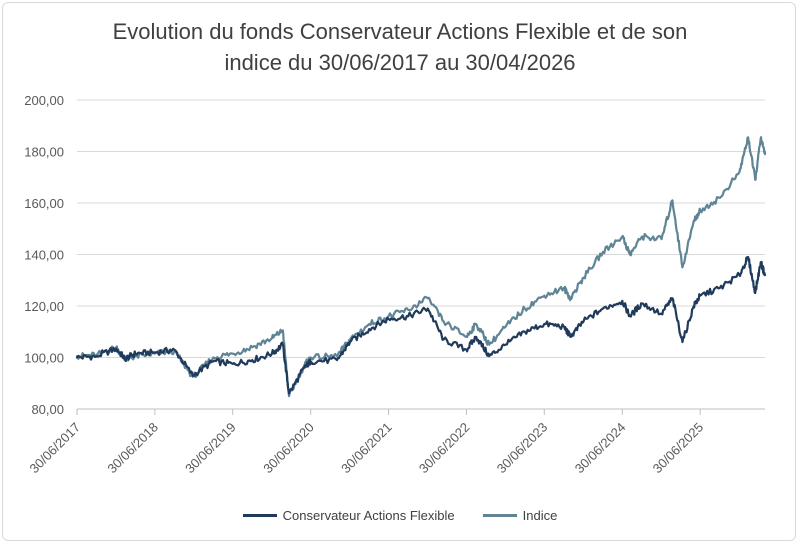 The image size is (800, 545). I want to click on legend-swatch-fund, so click(259, 515).